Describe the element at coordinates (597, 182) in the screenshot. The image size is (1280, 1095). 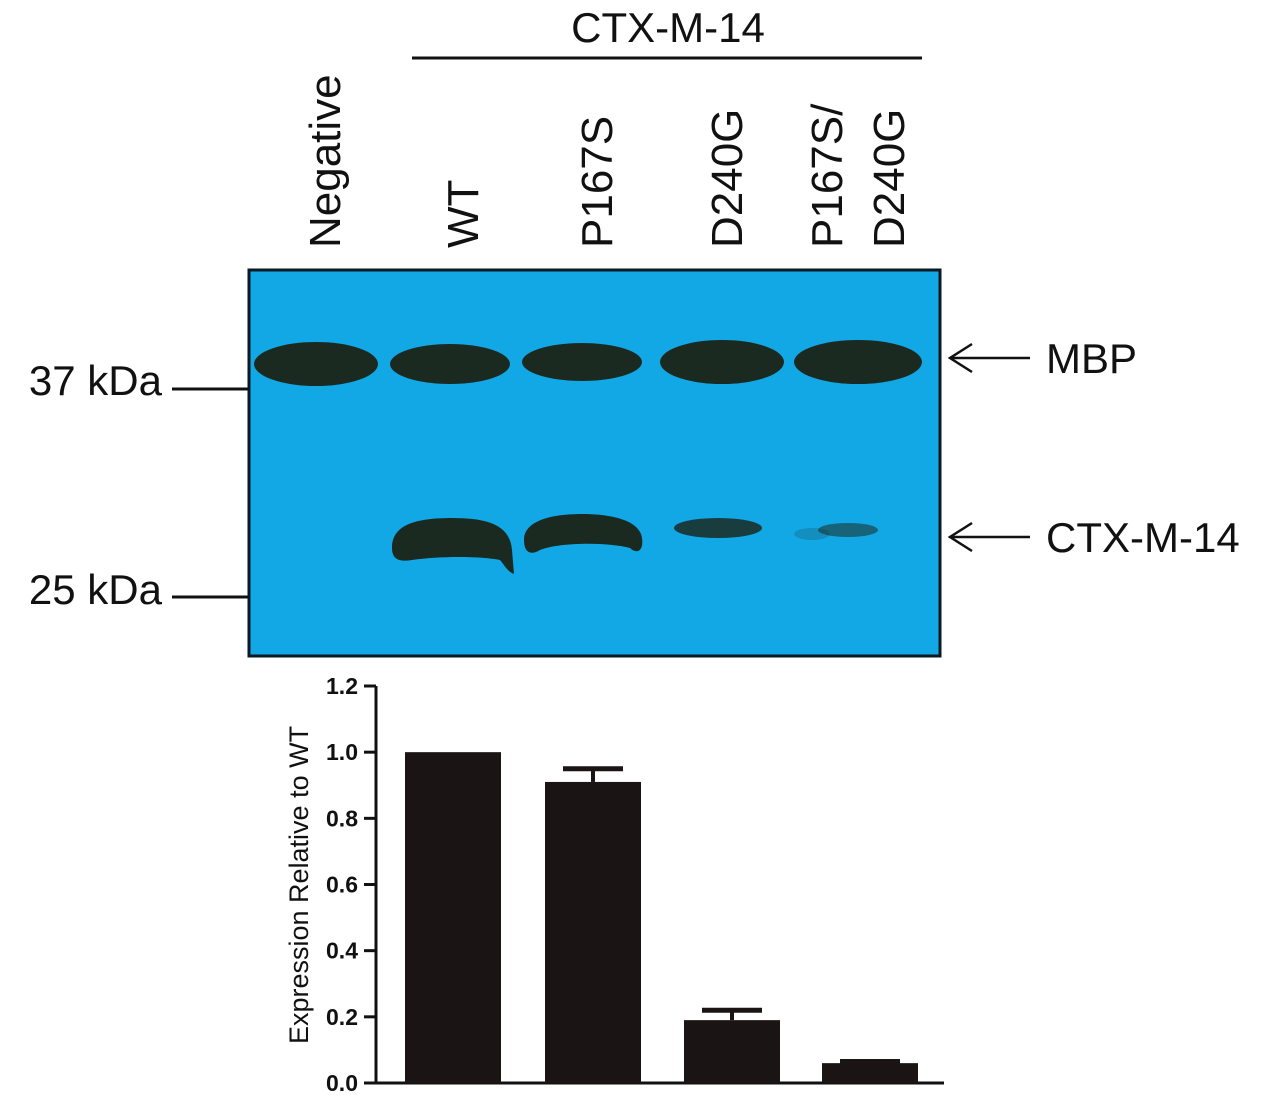
I see `lane-label-p167s: P167S` at that location.